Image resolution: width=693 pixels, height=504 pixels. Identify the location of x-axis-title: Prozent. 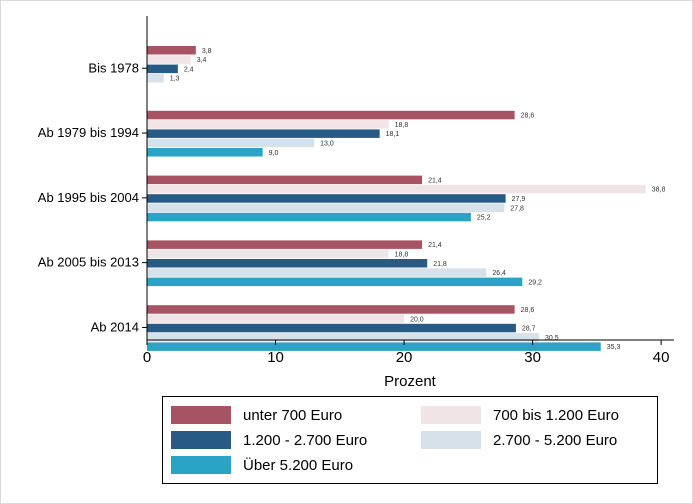
(410, 381).